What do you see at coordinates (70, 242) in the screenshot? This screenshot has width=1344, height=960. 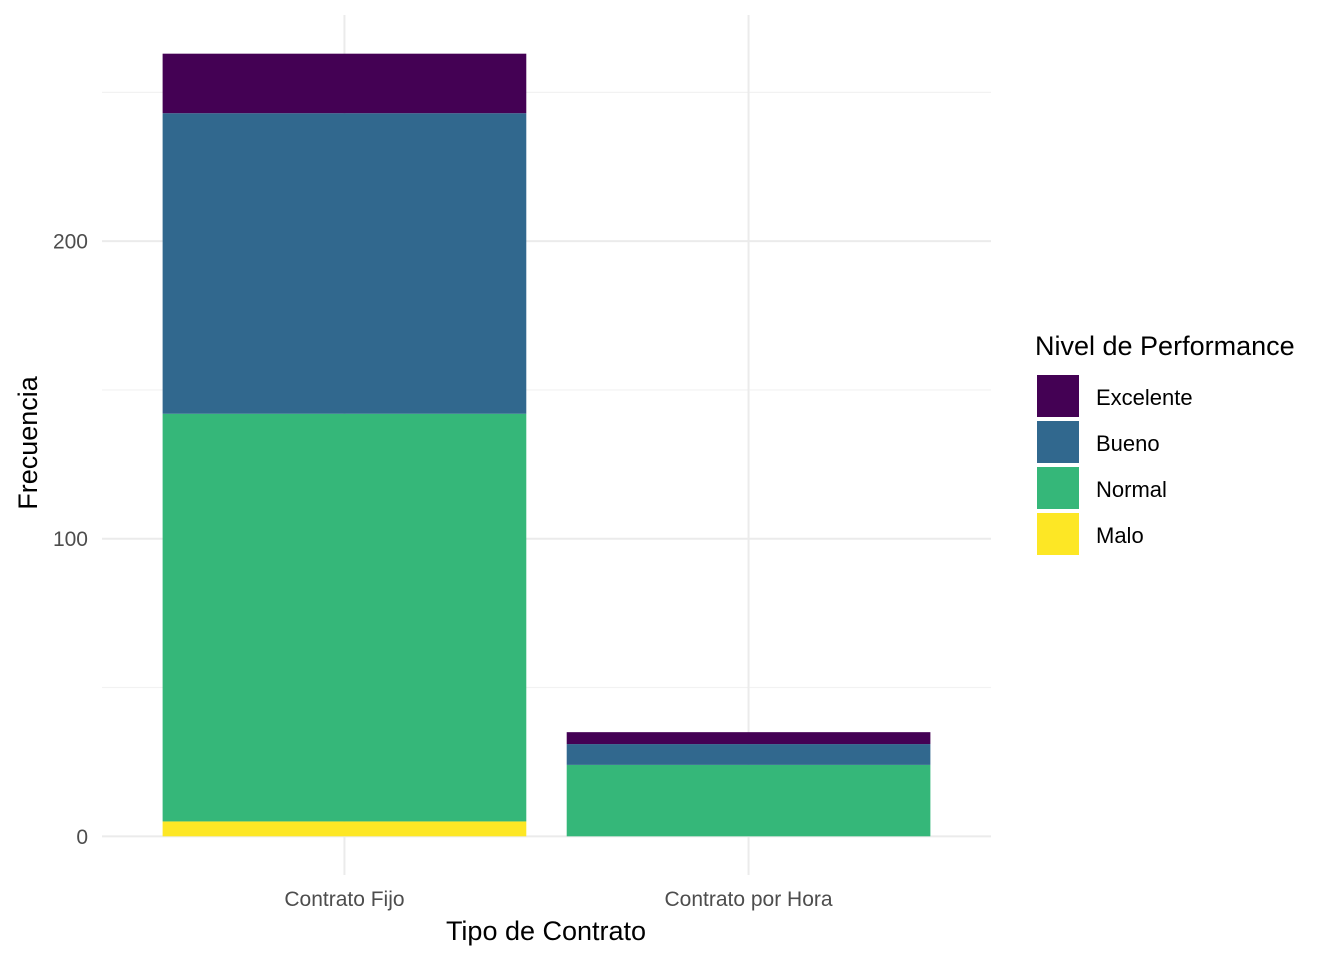 I see `y-tick-label: 200` at bounding box center [70, 242].